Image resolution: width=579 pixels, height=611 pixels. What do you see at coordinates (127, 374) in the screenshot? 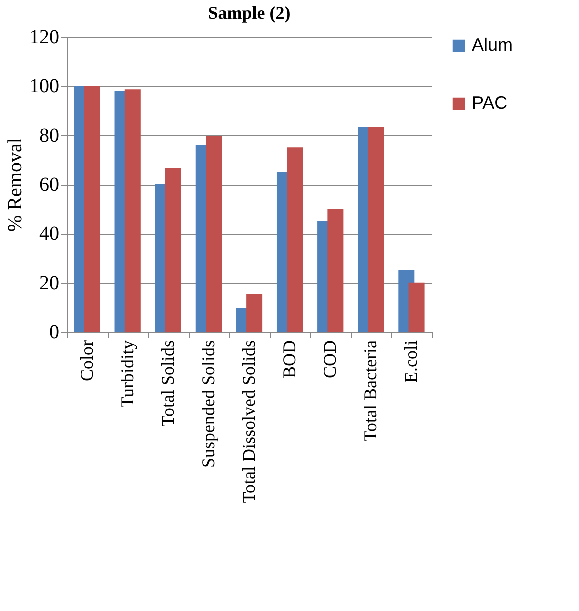
I see `x-tick-label: Turbidity` at bounding box center [127, 374].